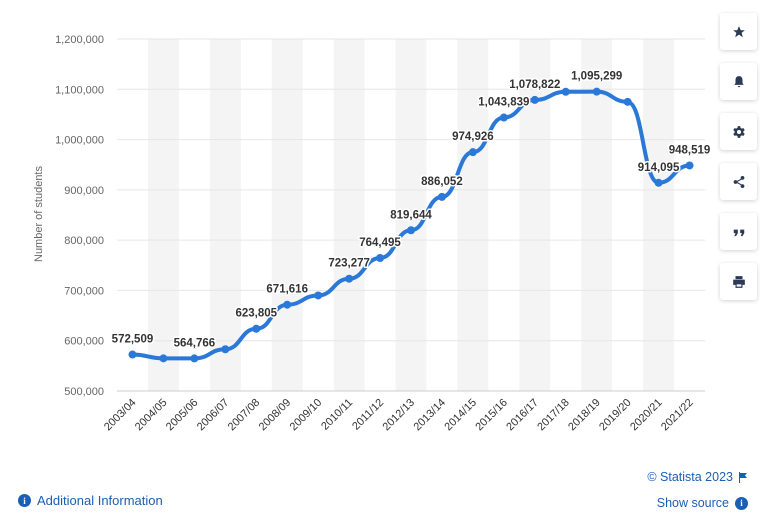  What do you see at coordinates (182, 415) in the screenshot?
I see `x-tick-label: 2005/06` at bounding box center [182, 415].